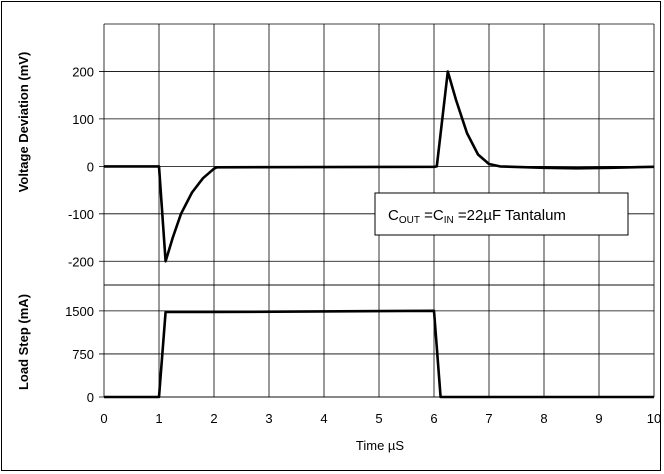  What do you see at coordinates (543, 418) in the screenshot?
I see `x-tick-label: 8` at bounding box center [543, 418].